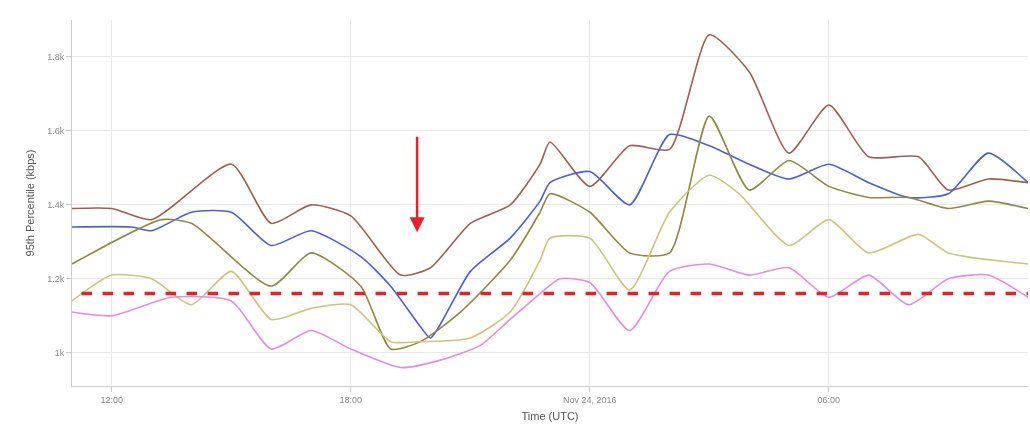 The height and width of the screenshot is (431, 1030). I want to click on x-tick-label: 06:00, so click(829, 399).